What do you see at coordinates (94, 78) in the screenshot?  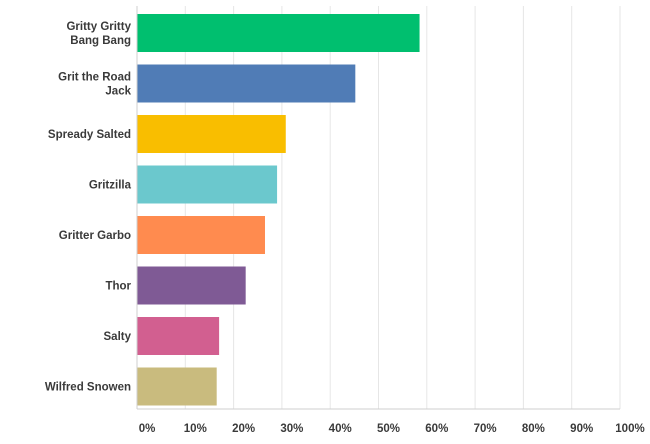 I see `category-label: Grit the Road` at bounding box center [94, 78].